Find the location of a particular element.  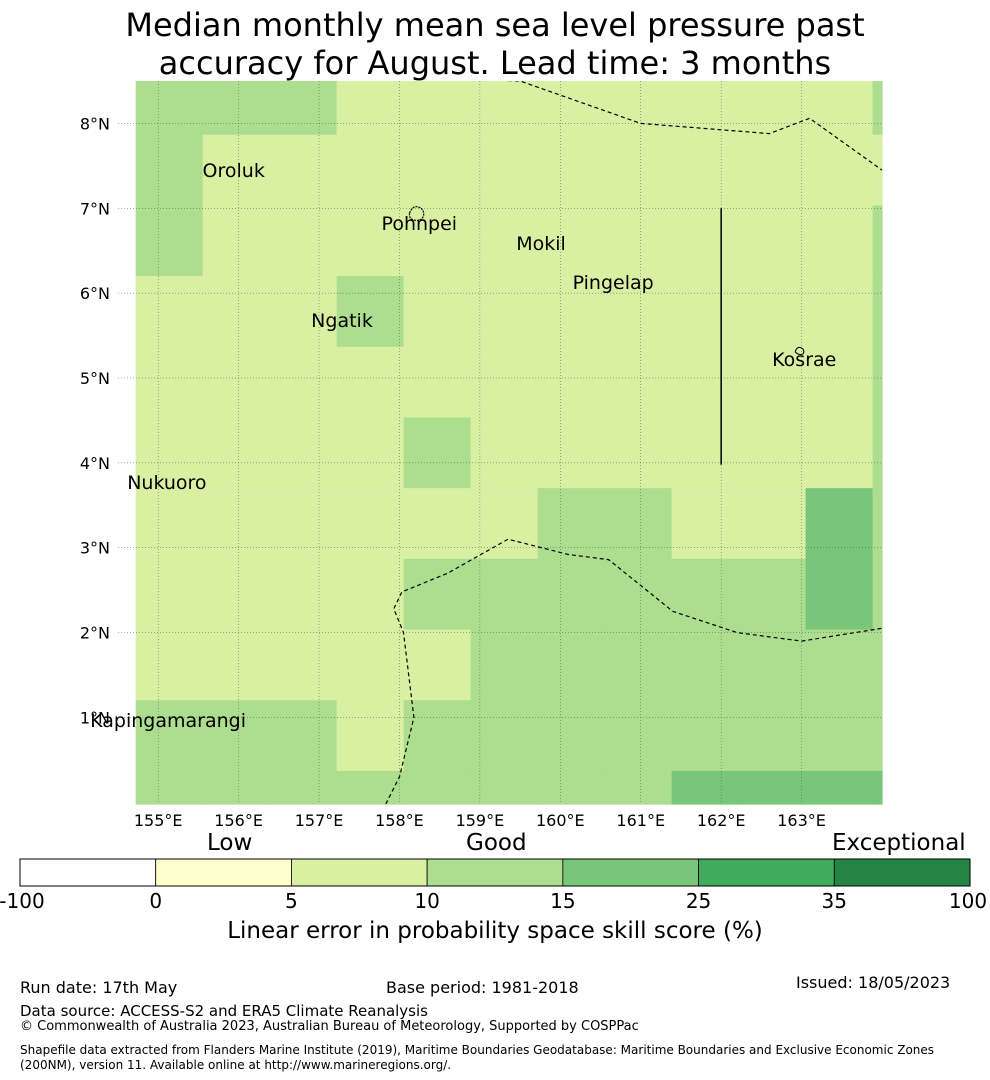

eez-line is located at coordinates (633, 671).